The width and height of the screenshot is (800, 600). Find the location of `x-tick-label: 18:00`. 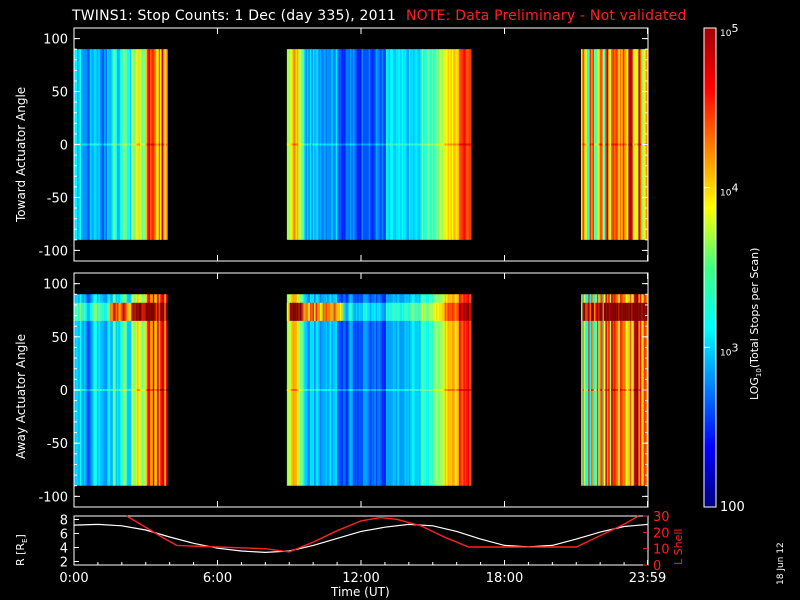

x-tick-label: 18:00 is located at coordinates (504, 578).